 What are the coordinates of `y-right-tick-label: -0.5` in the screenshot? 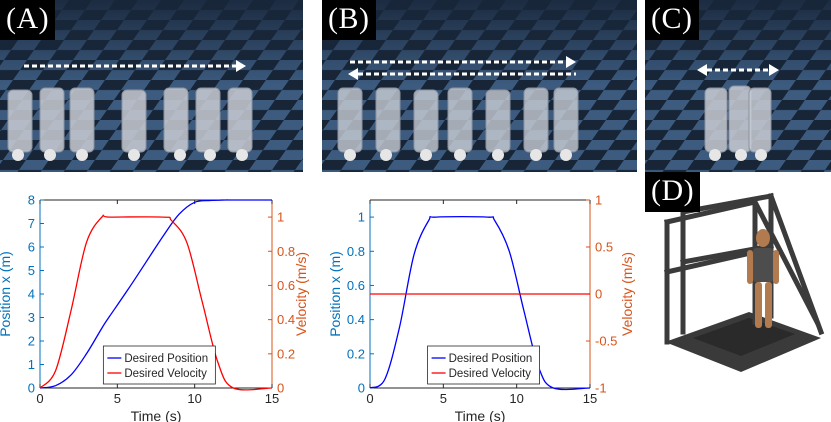 It's located at (606, 341).